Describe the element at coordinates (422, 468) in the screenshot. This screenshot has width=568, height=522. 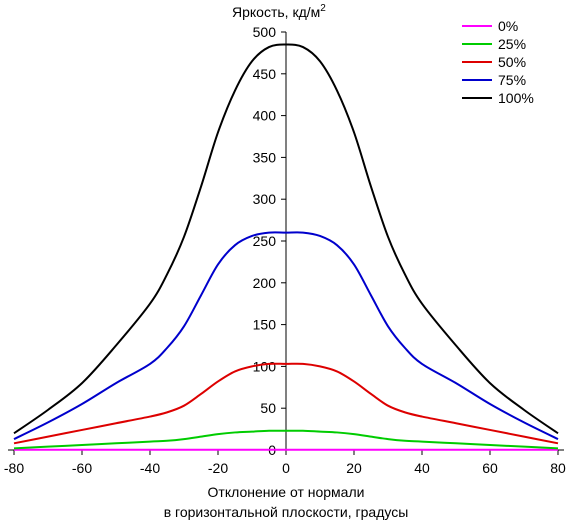
I see `x-tick-label: 40` at that location.